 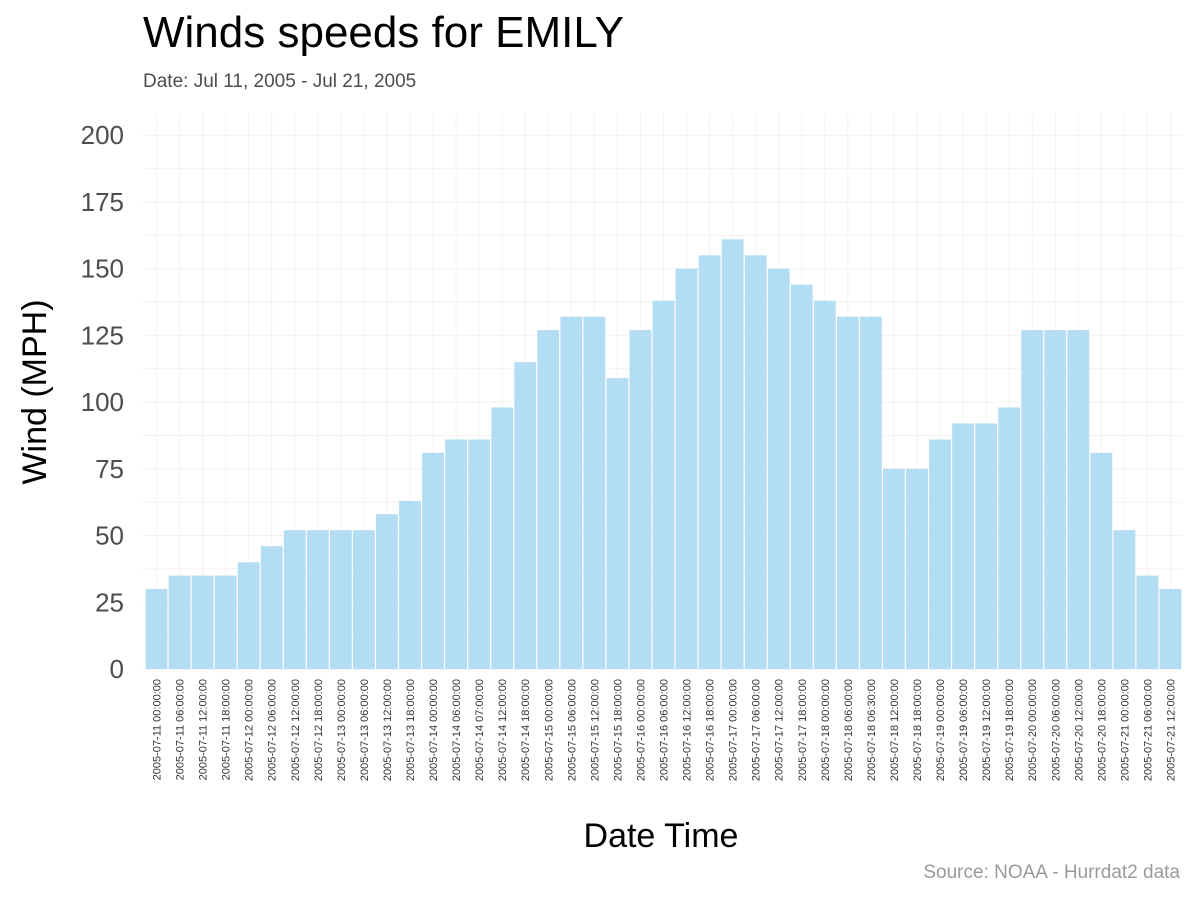 I want to click on x-tick-label: 2005-07-17 18:00:00, so click(x=803, y=730).